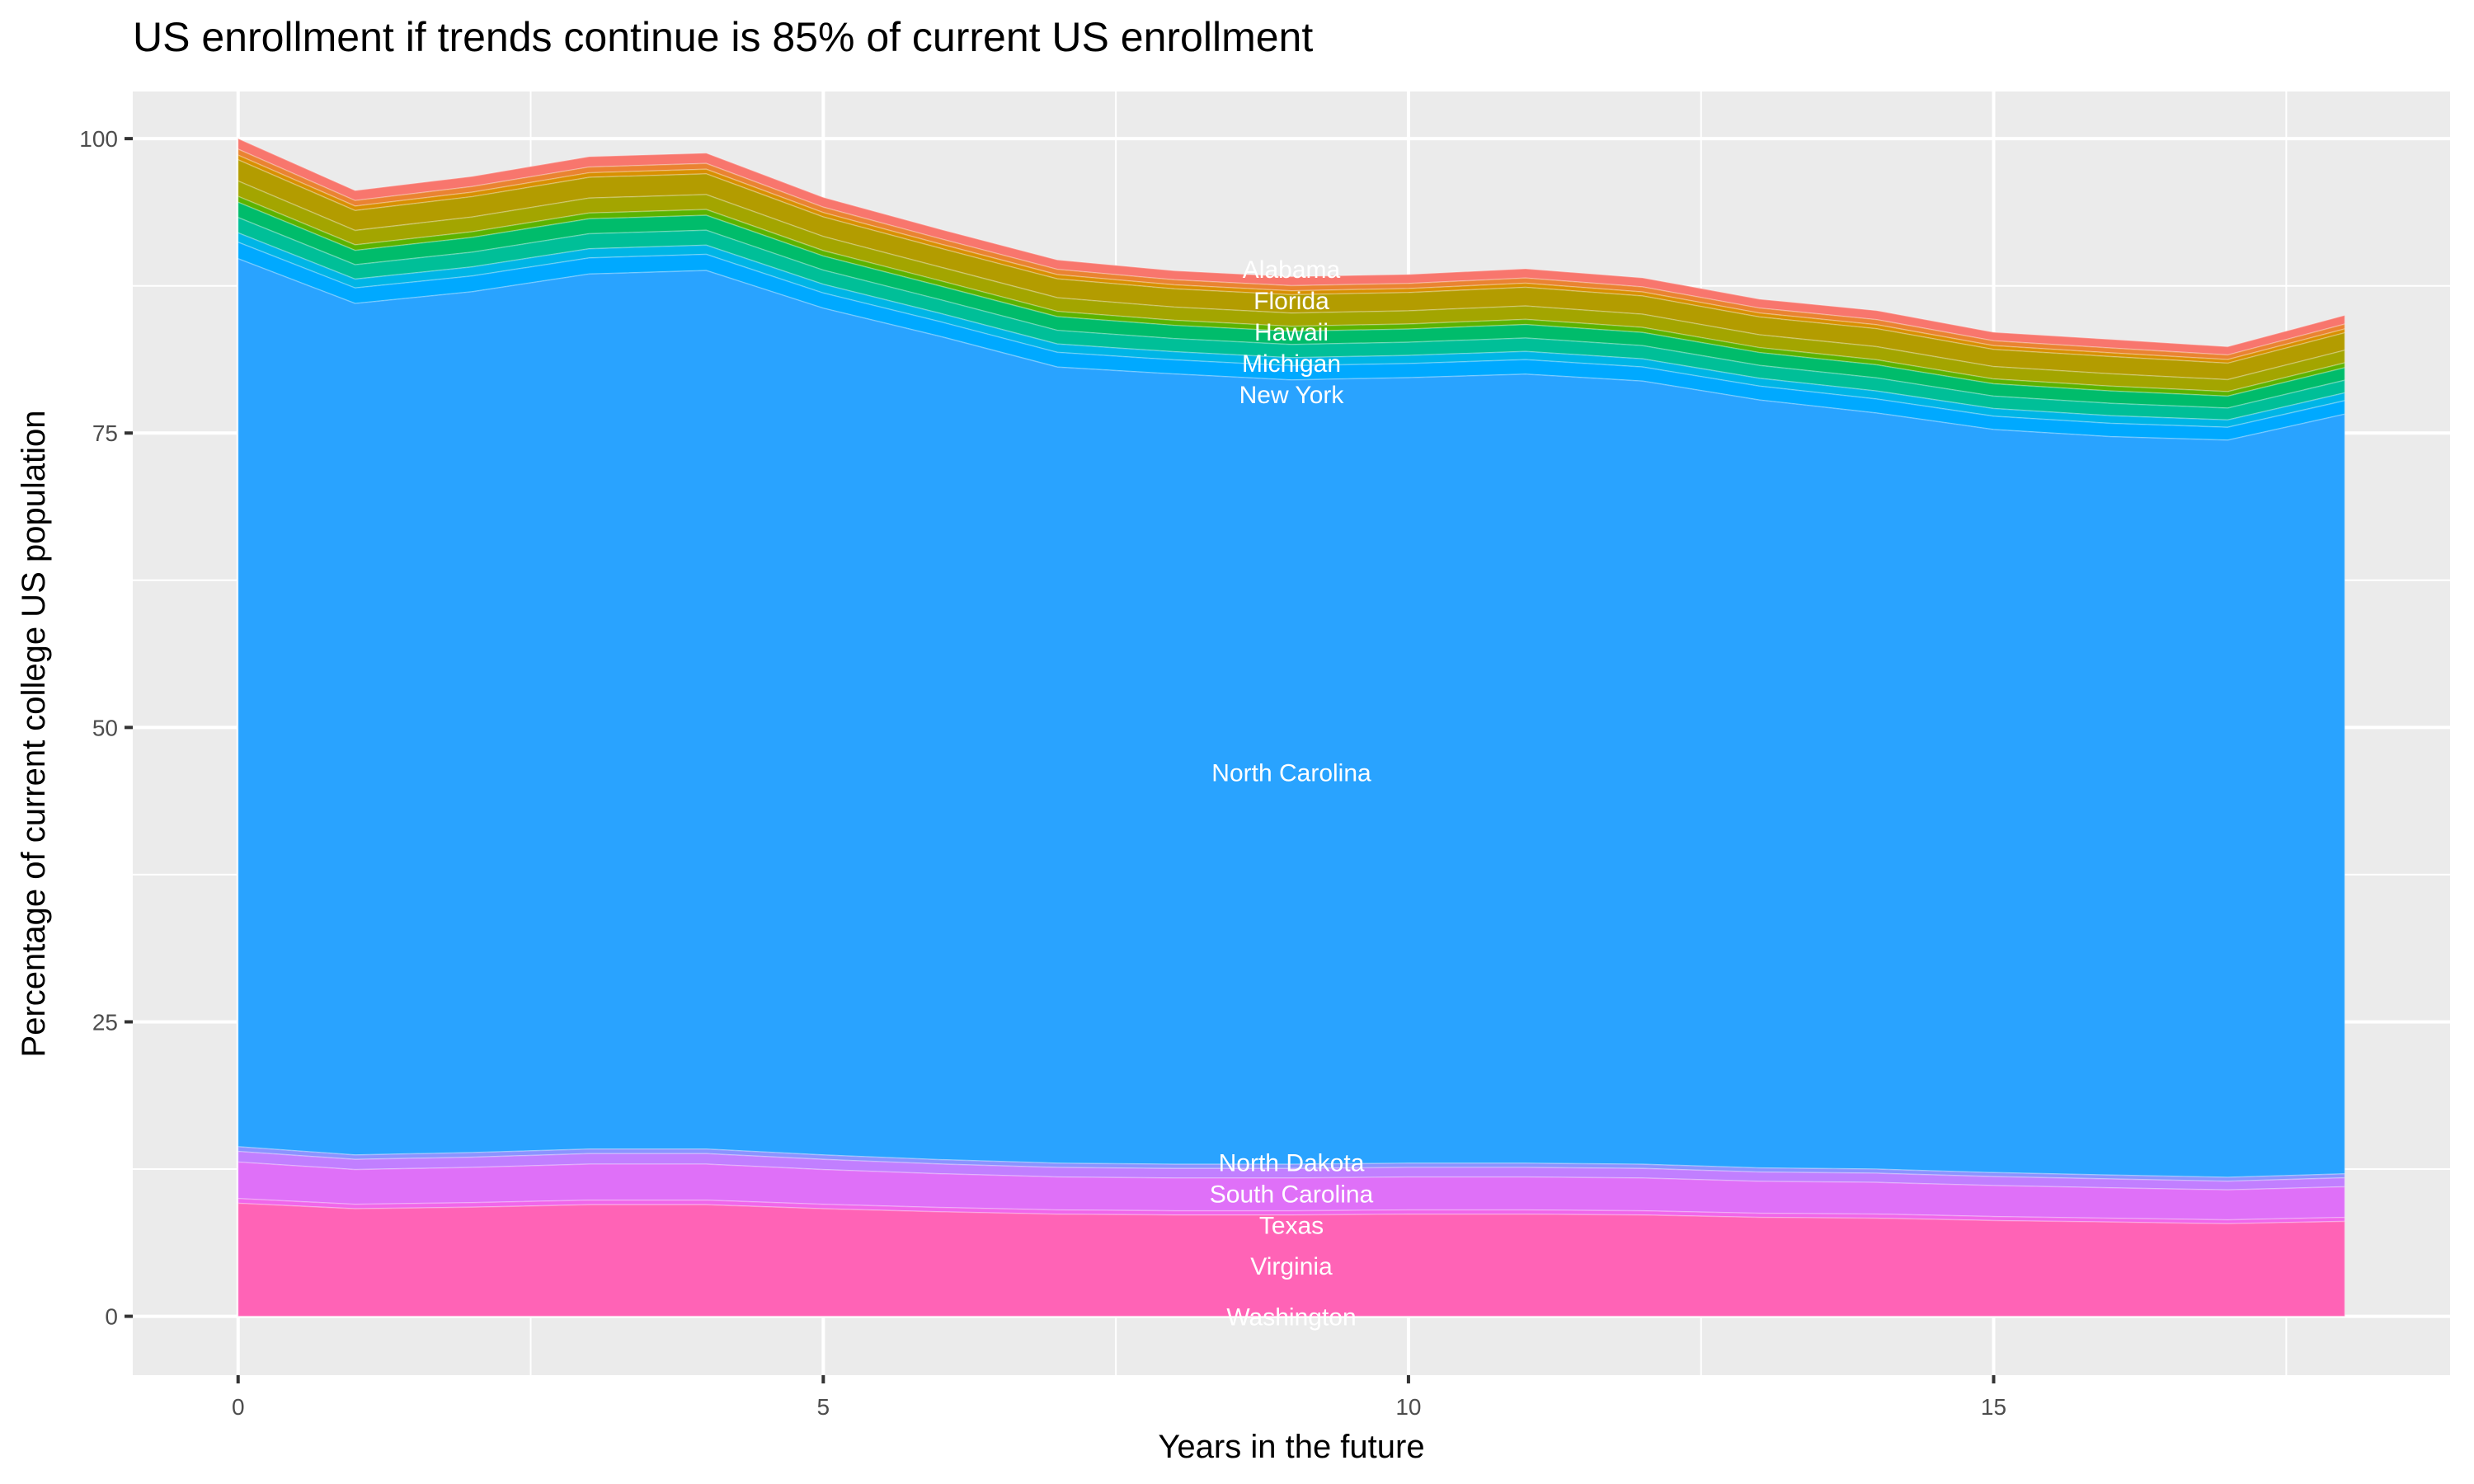 Image resolution: width=2474 pixels, height=1484 pixels. I want to click on label-north-dakota: North Dakota, so click(1292, 1163).